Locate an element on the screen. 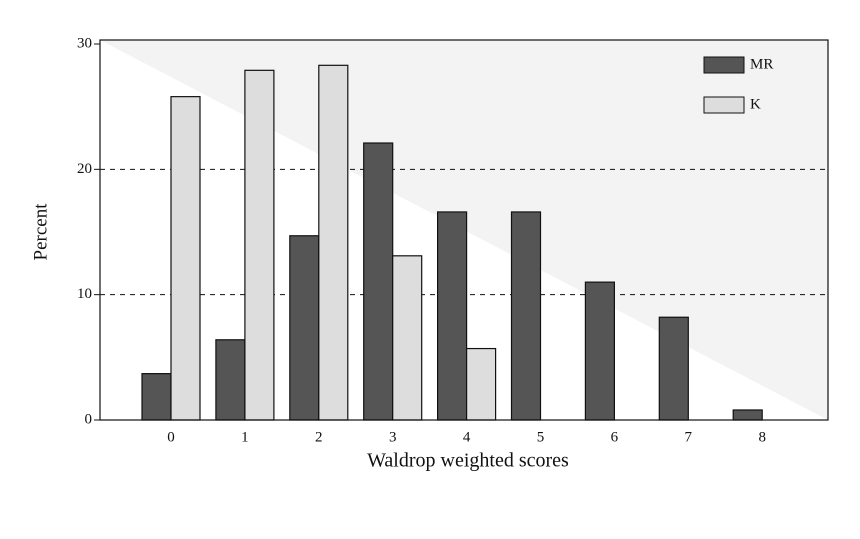 This screenshot has width=860, height=539. x-tick-label: 0 is located at coordinates (171, 437).